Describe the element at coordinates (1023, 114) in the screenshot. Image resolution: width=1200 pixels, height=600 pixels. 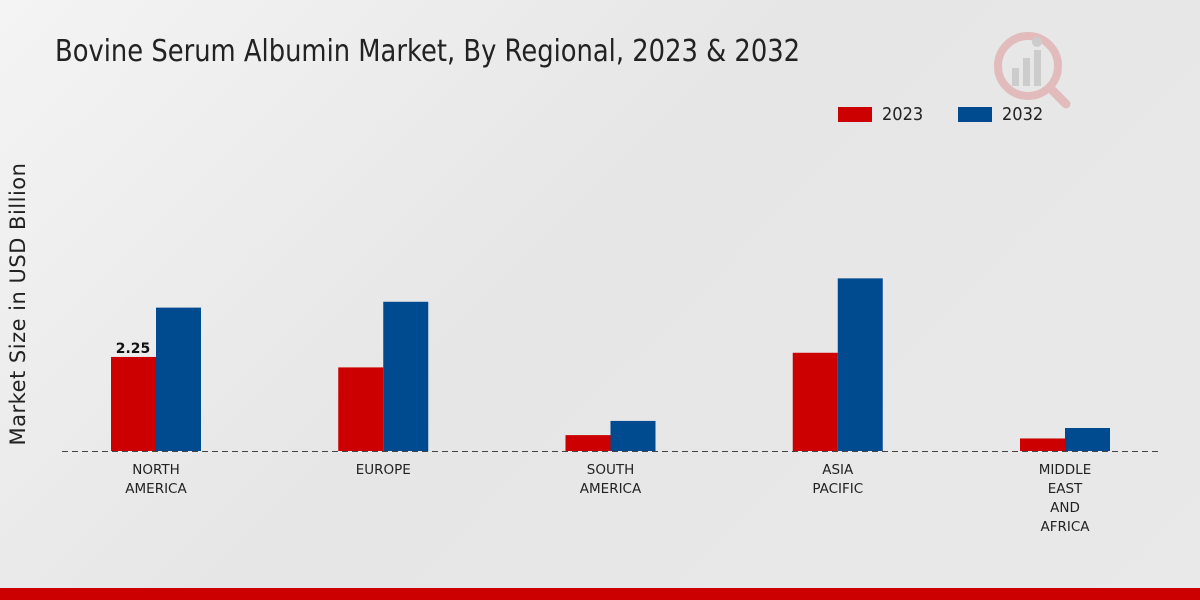
I see `legend-label-2032: 2032` at that location.